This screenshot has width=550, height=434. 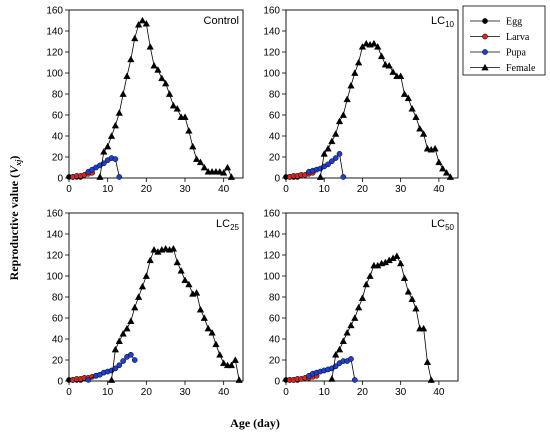 What do you see at coordinates (498, 53) in the screenshot?
I see `legend-item-pupa: Pupa` at bounding box center [498, 53].